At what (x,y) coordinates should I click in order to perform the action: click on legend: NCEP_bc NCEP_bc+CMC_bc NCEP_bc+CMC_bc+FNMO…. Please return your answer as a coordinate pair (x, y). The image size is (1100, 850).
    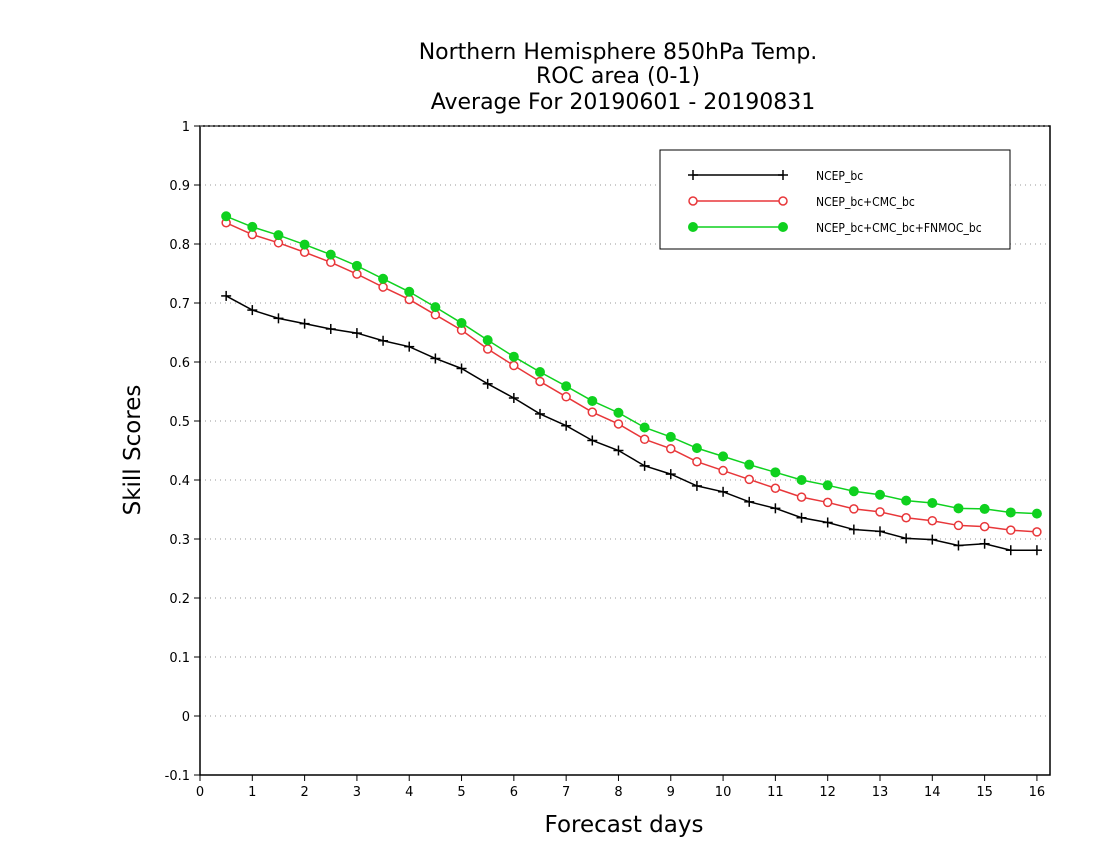
    Looking at the image, I should click on (835, 199).